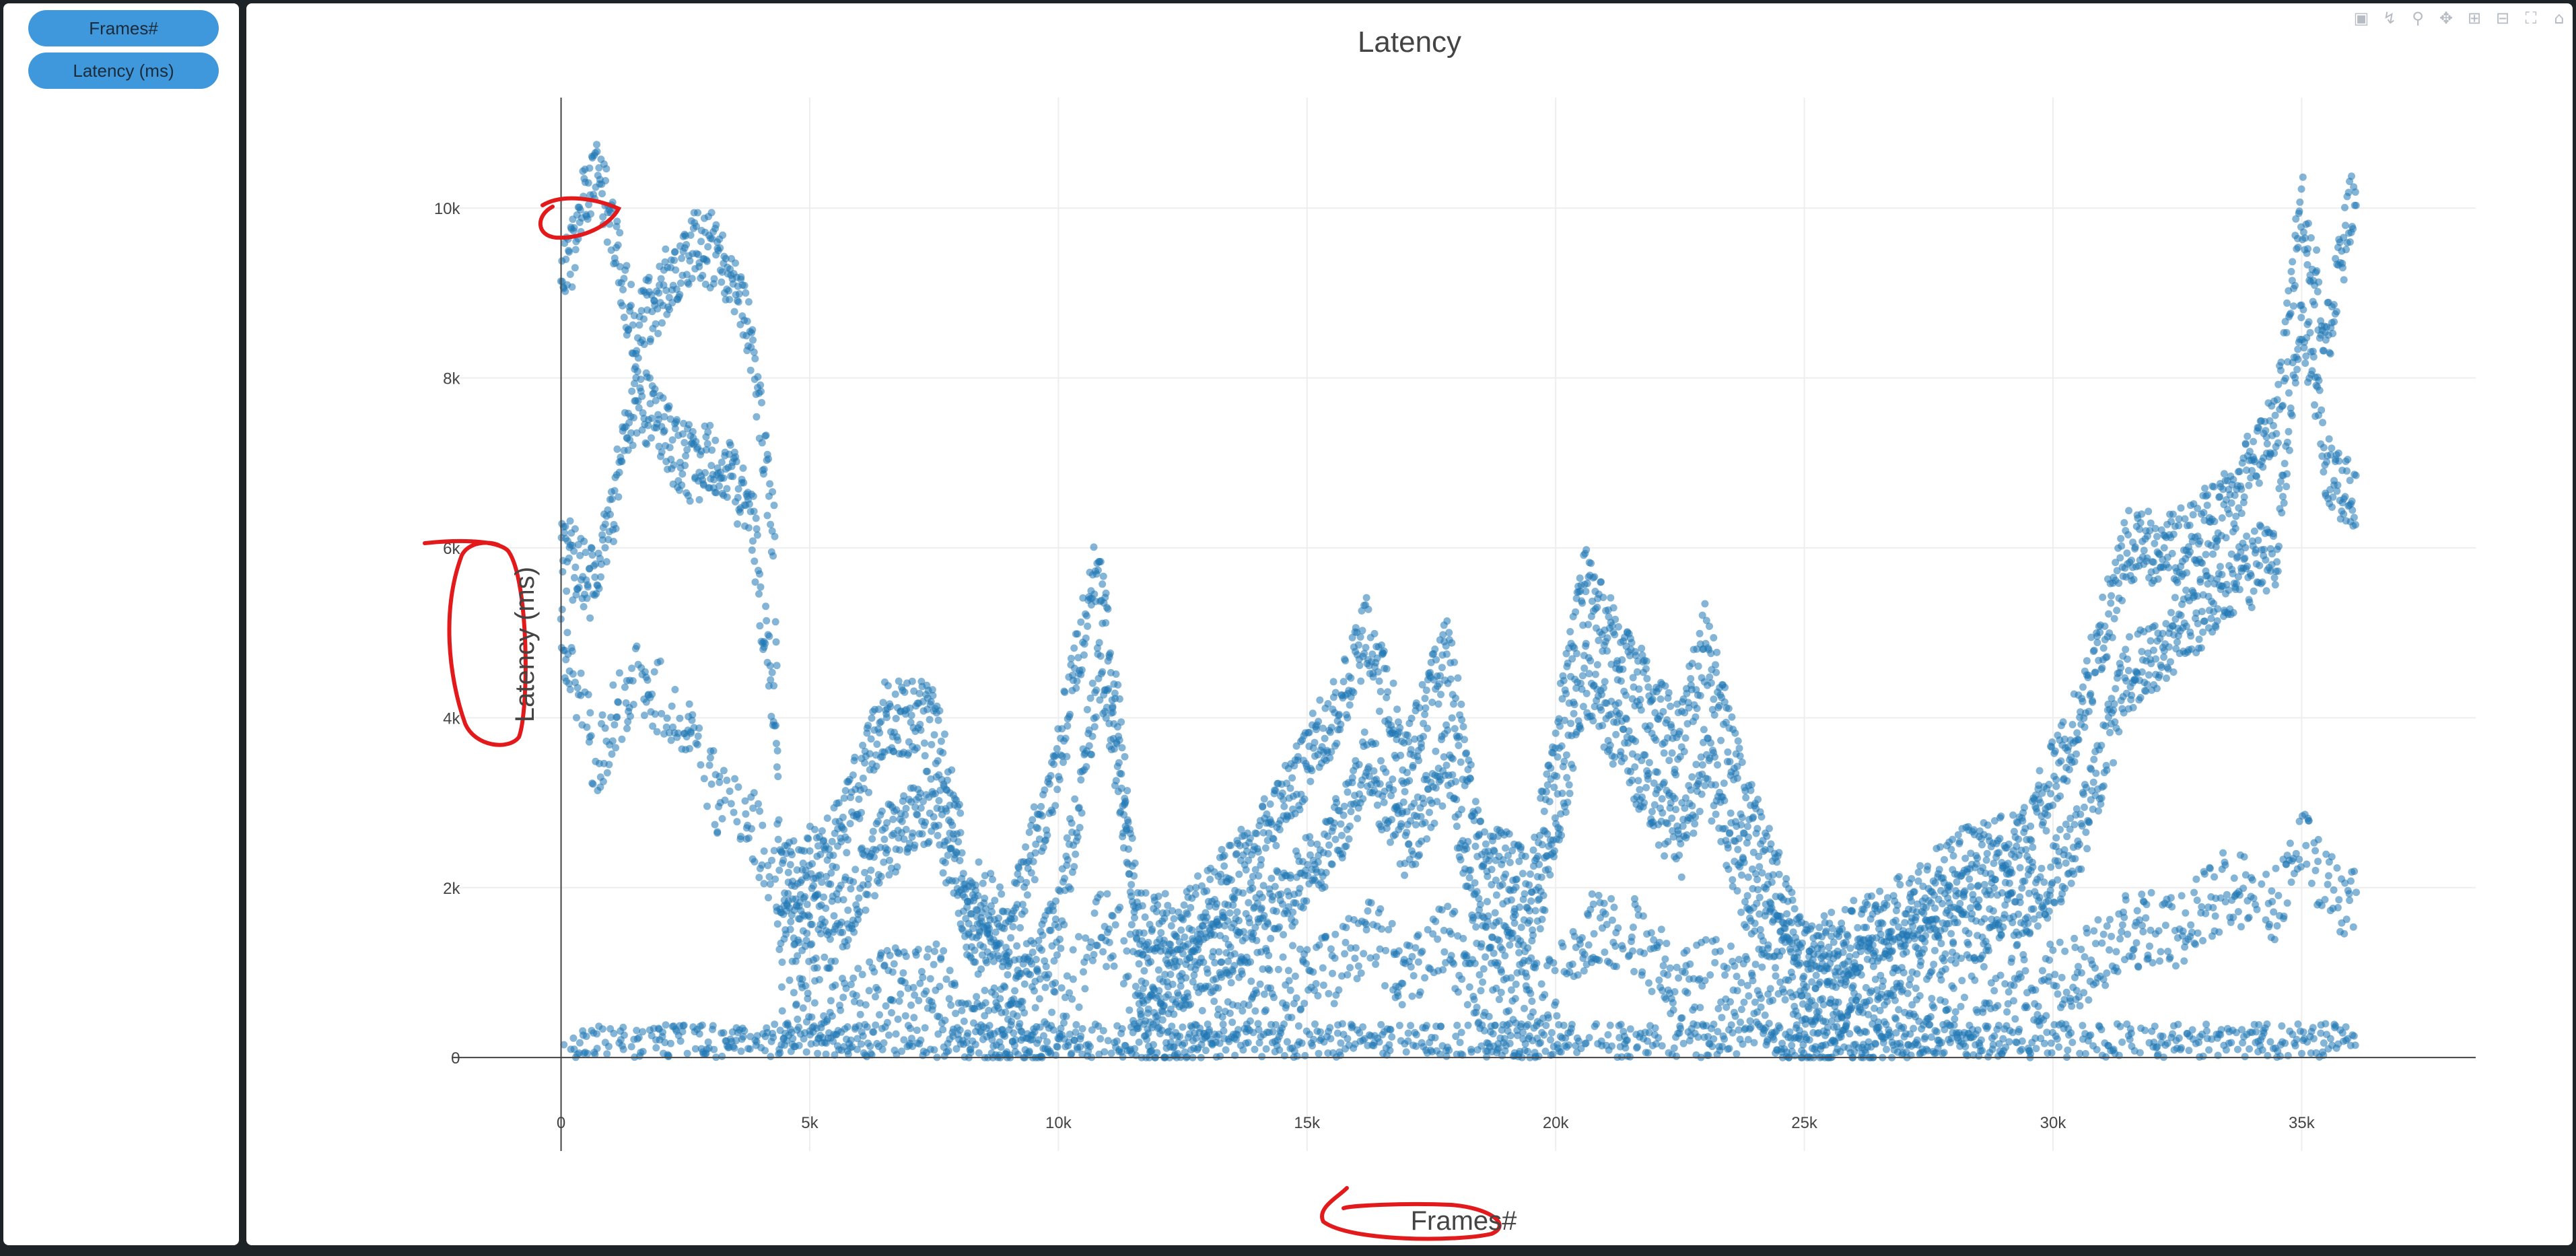  Describe the element at coordinates (2389, 18) in the screenshot. I see `compare-data-icon: ↯` at that location.